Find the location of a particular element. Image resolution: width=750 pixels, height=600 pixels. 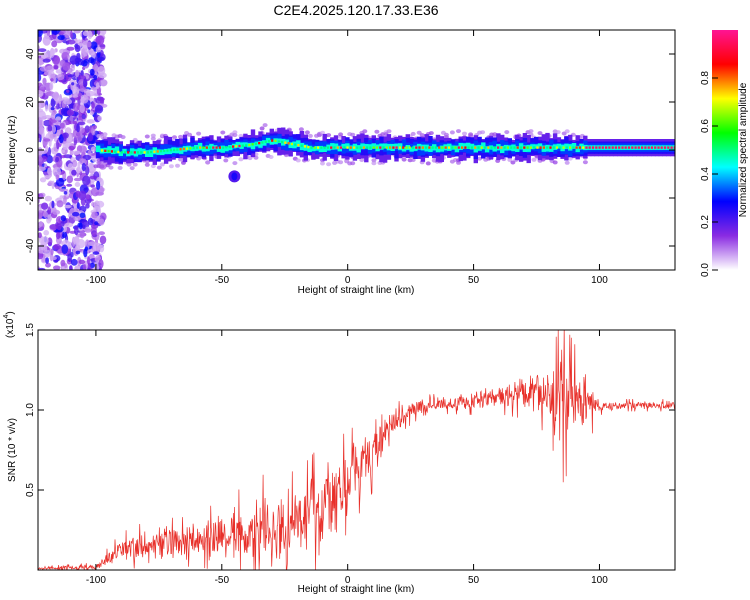

spectrogram-y-tick-label: -40 is located at coordinates (30, 245).